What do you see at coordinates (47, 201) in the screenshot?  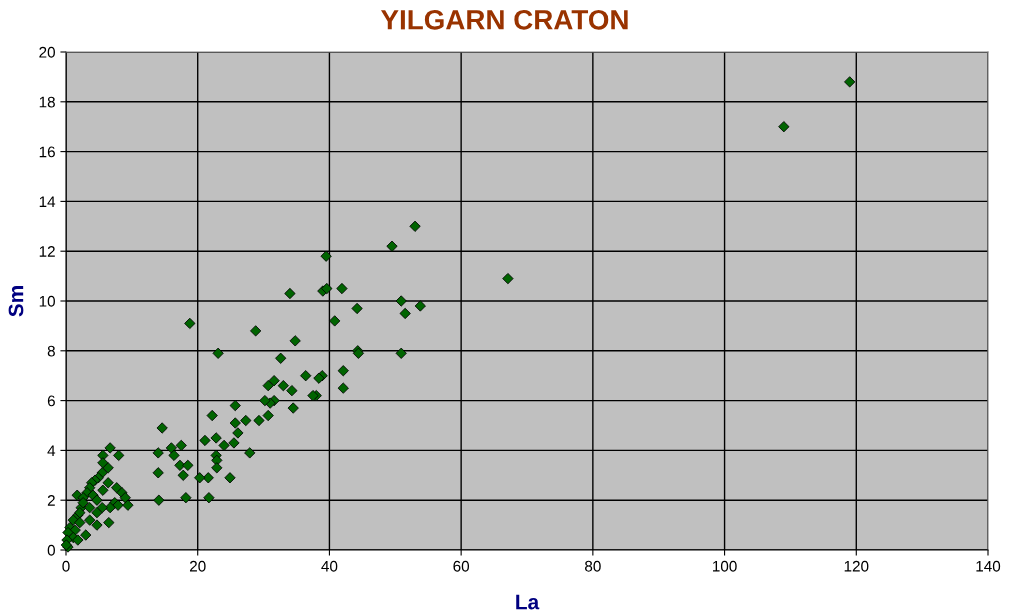 I see `y-tick-label: 14` at bounding box center [47, 201].